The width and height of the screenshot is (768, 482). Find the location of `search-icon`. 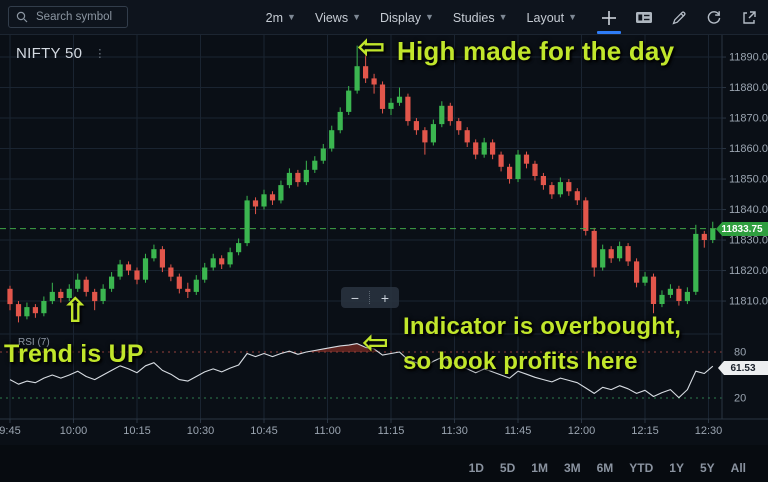

search-icon is located at coordinates (22, 17).